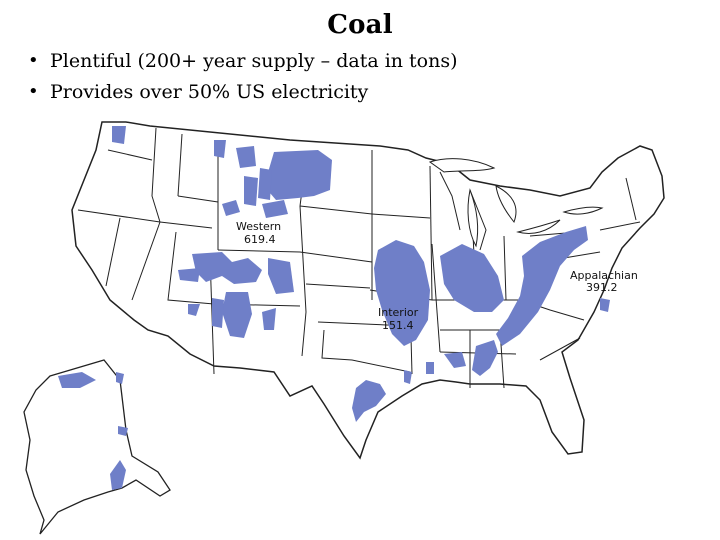  What do you see at coordinates (258, 226) in the screenshot?
I see `region-name-western: Western` at bounding box center [258, 226].